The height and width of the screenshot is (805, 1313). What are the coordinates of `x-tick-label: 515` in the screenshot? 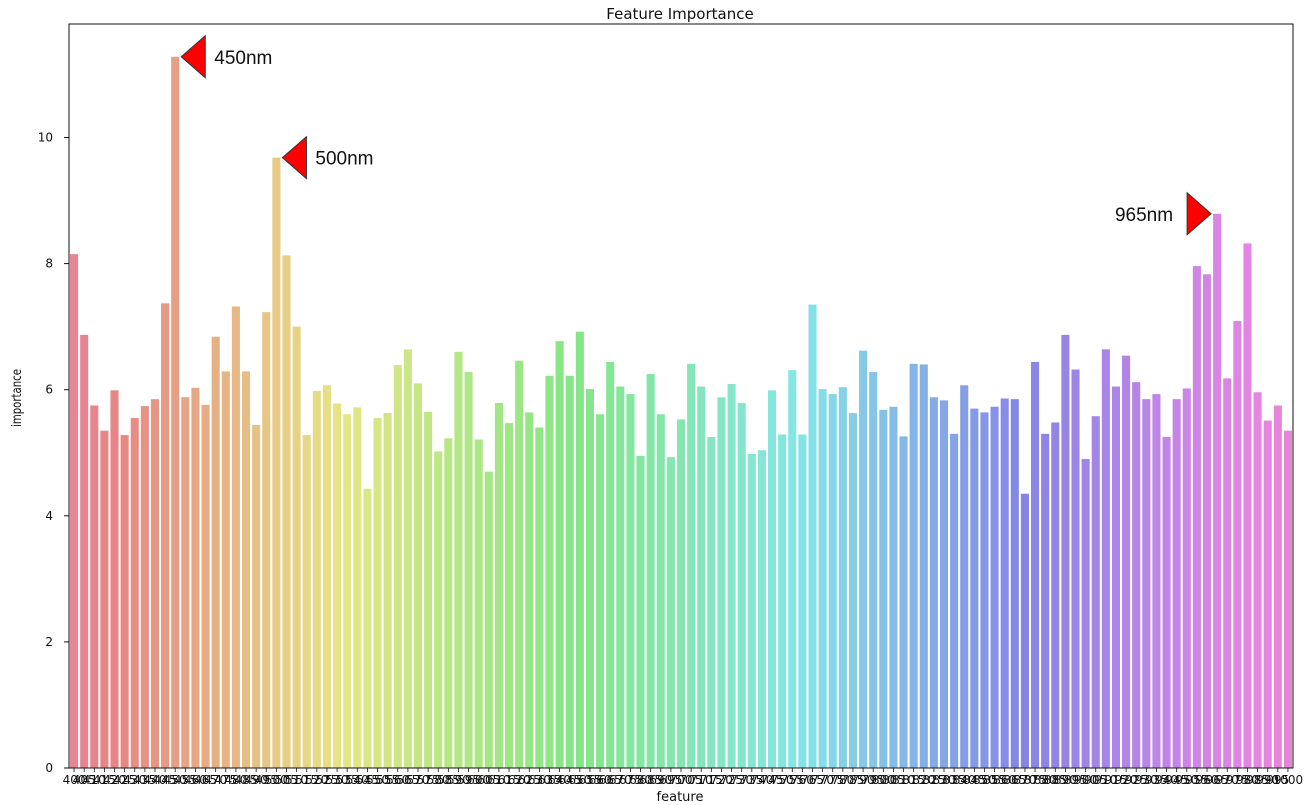 It's located at (306, 780).